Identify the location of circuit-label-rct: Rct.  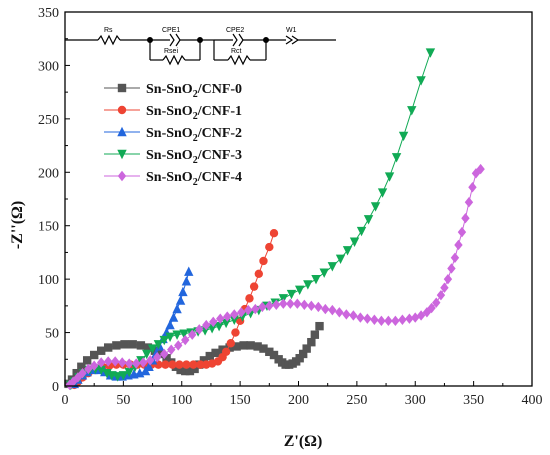
(236, 51).